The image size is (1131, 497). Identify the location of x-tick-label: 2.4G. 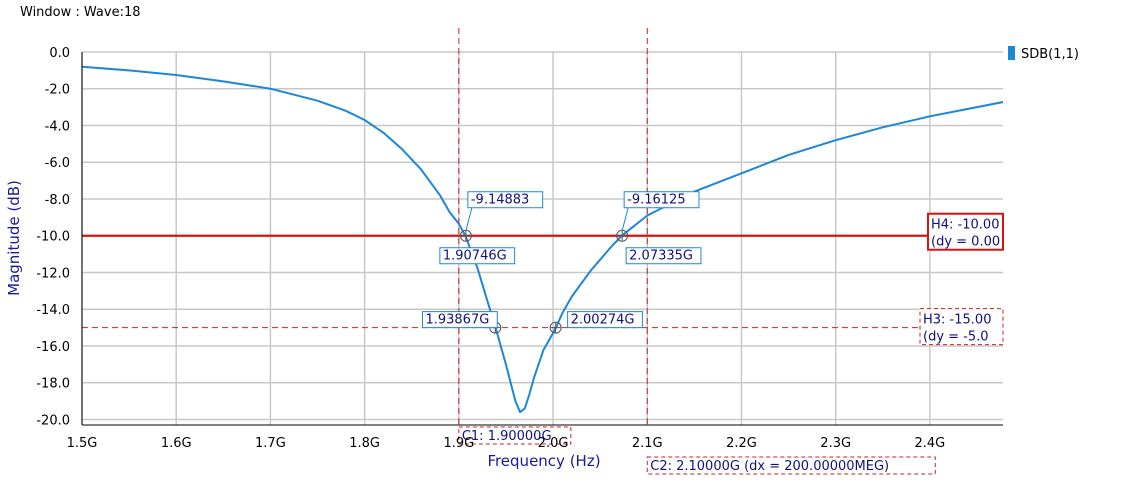
(930, 443).